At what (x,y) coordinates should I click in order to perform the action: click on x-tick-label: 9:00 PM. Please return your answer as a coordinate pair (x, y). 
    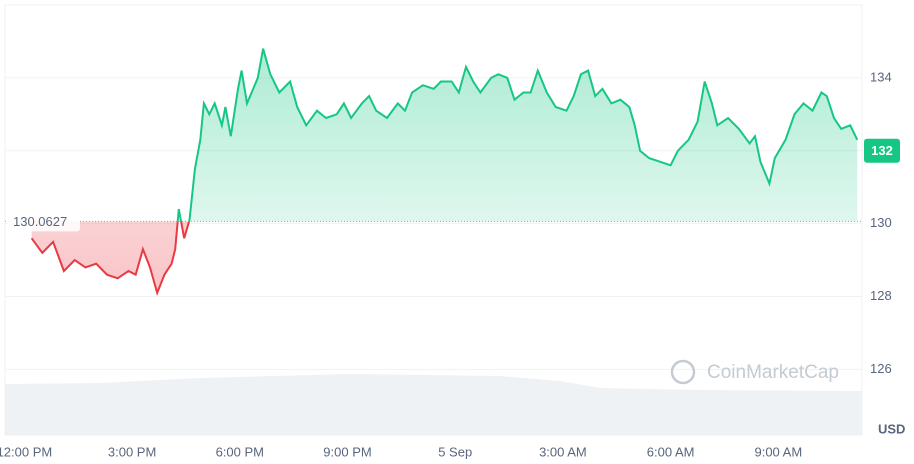
    Looking at the image, I should click on (347, 451).